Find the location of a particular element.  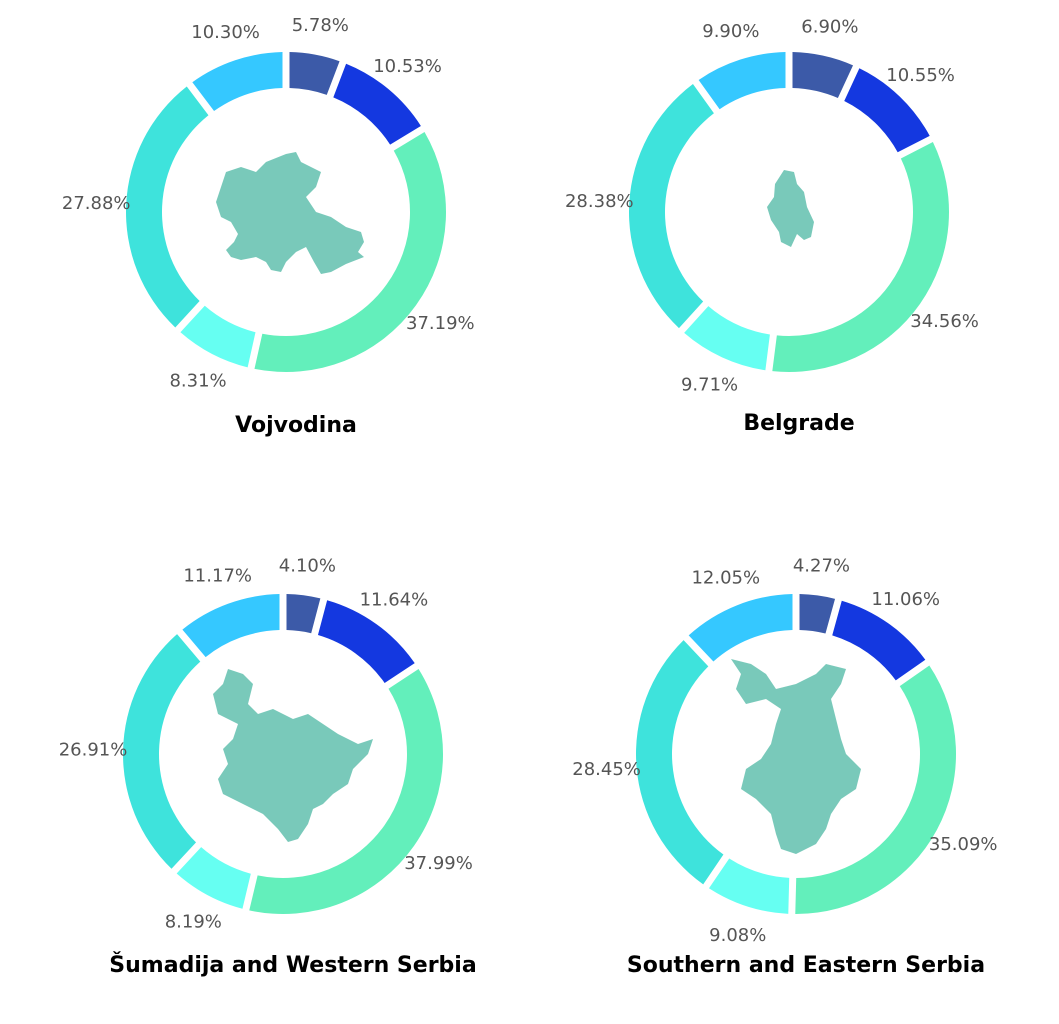

chart-title: Vojvodina is located at coordinates (296, 425).